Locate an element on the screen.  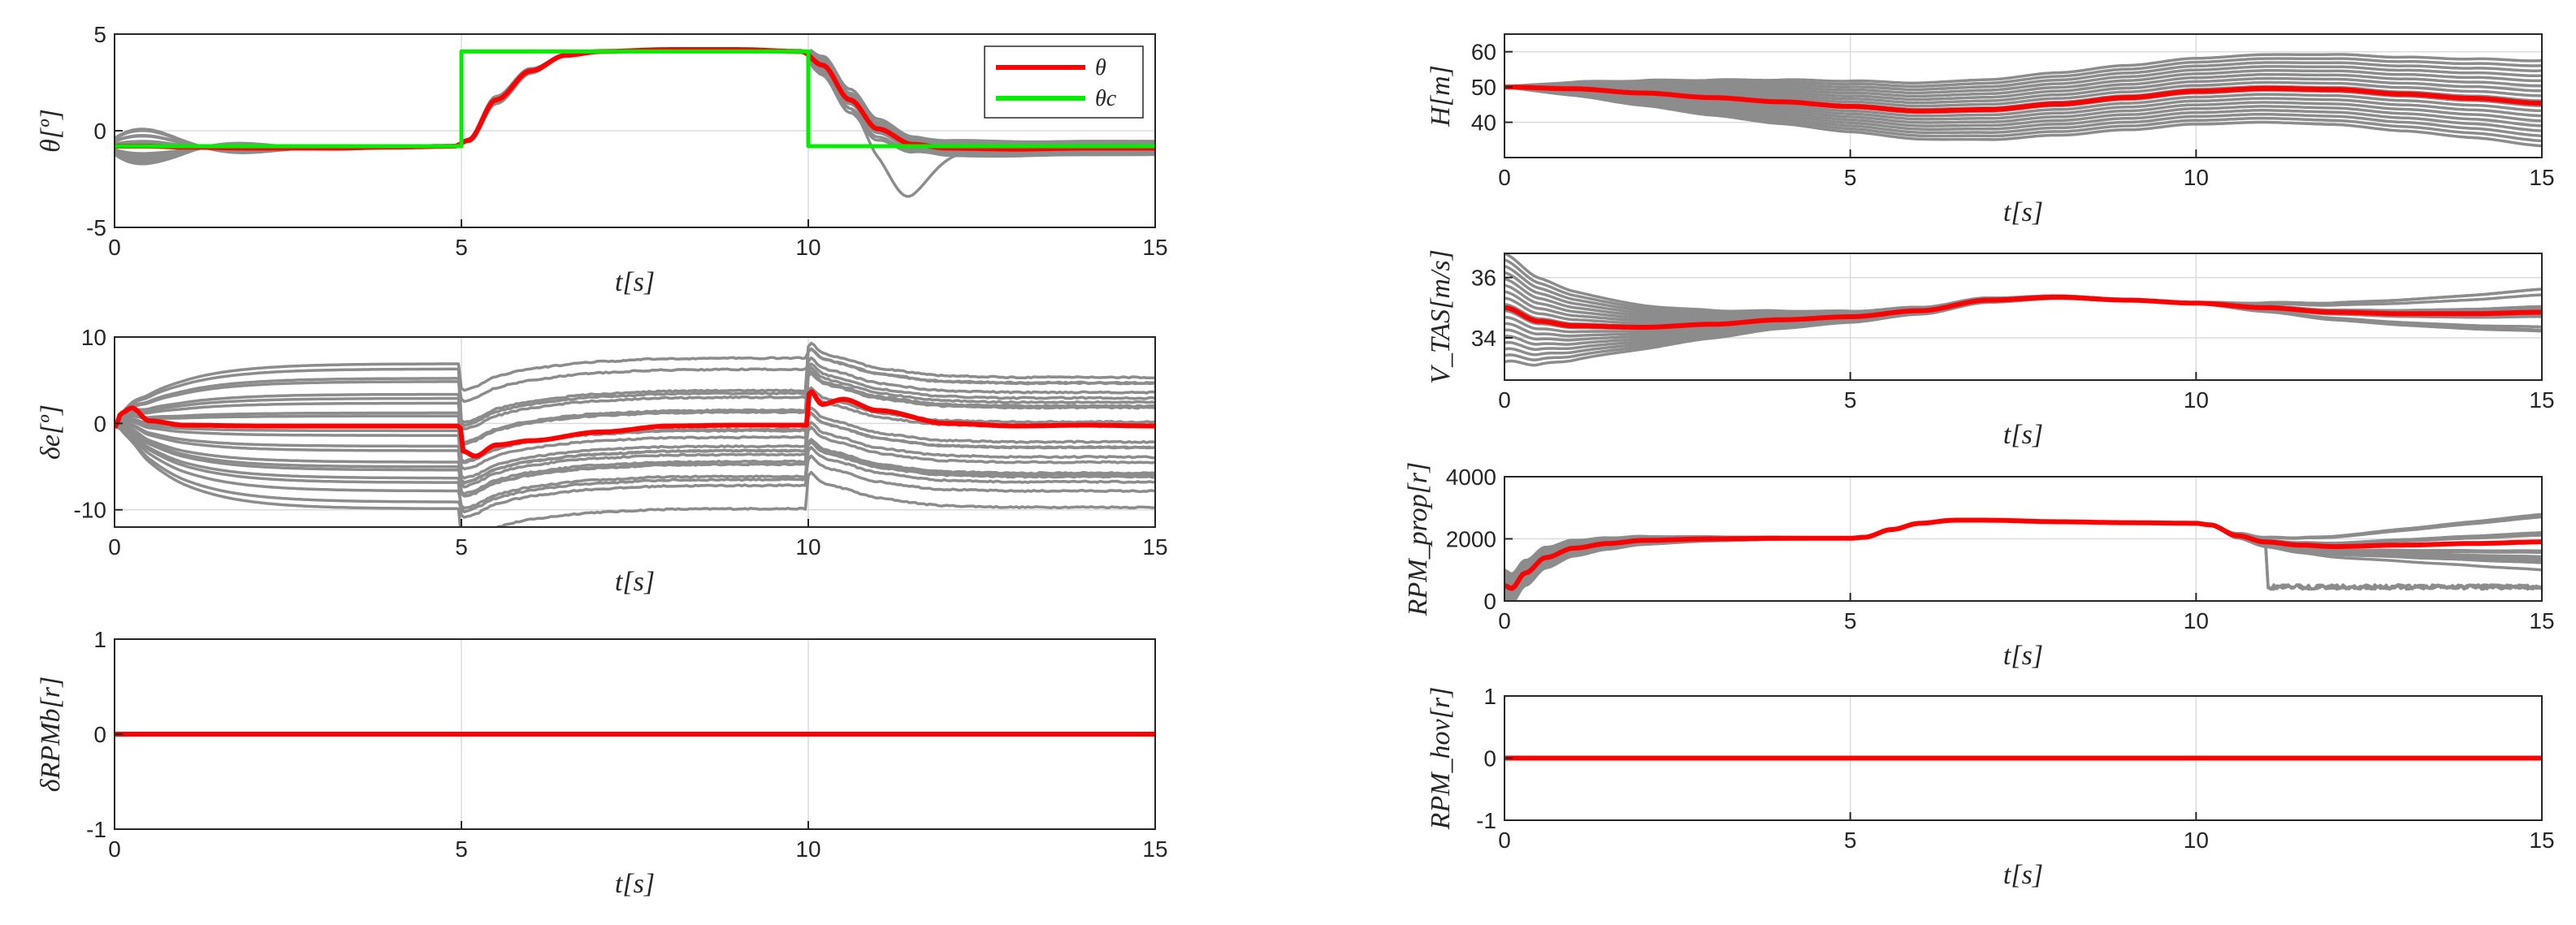
legend-label: θ is located at coordinates (1100, 67).